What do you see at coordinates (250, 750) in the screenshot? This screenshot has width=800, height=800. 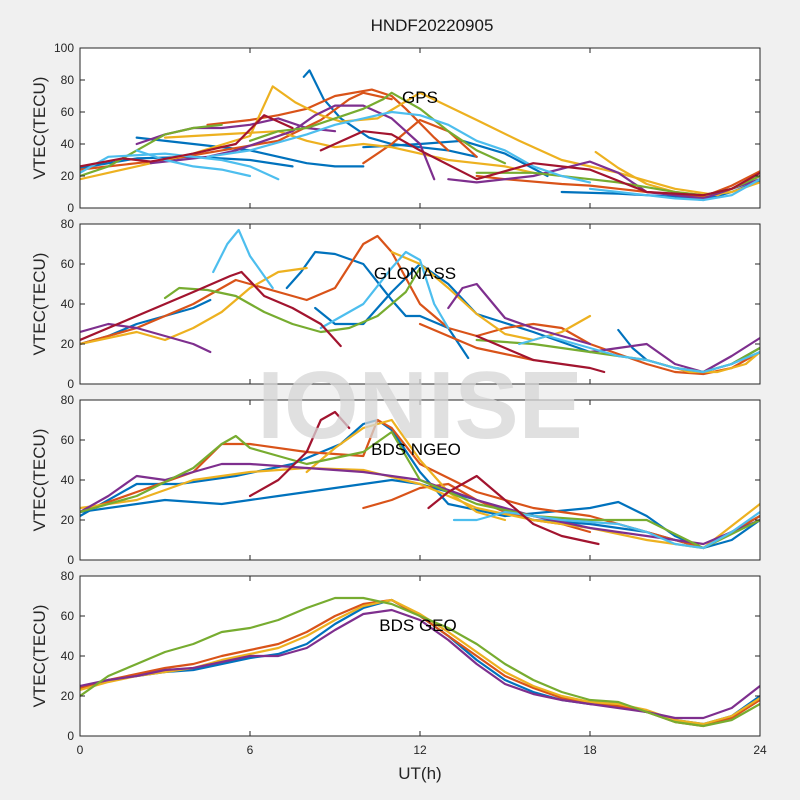 I see `x-tick-label: 6` at bounding box center [250, 750].